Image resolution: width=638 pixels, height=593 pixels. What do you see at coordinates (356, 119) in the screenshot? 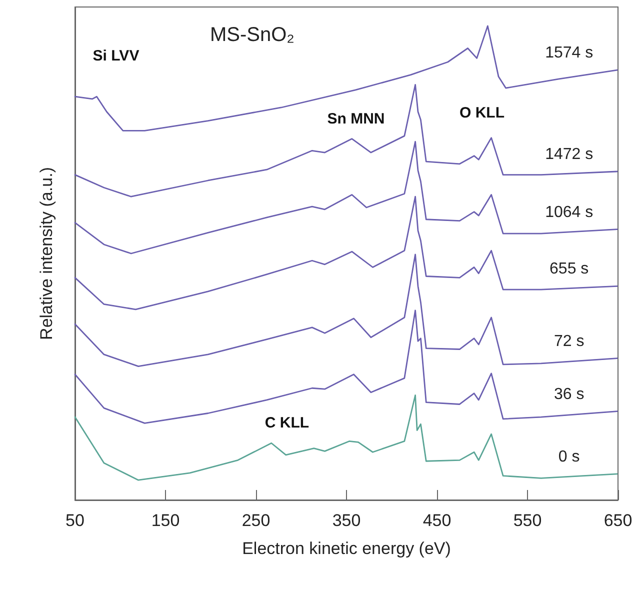
I see `annotation: Sn MNN` at bounding box center [356, 119].